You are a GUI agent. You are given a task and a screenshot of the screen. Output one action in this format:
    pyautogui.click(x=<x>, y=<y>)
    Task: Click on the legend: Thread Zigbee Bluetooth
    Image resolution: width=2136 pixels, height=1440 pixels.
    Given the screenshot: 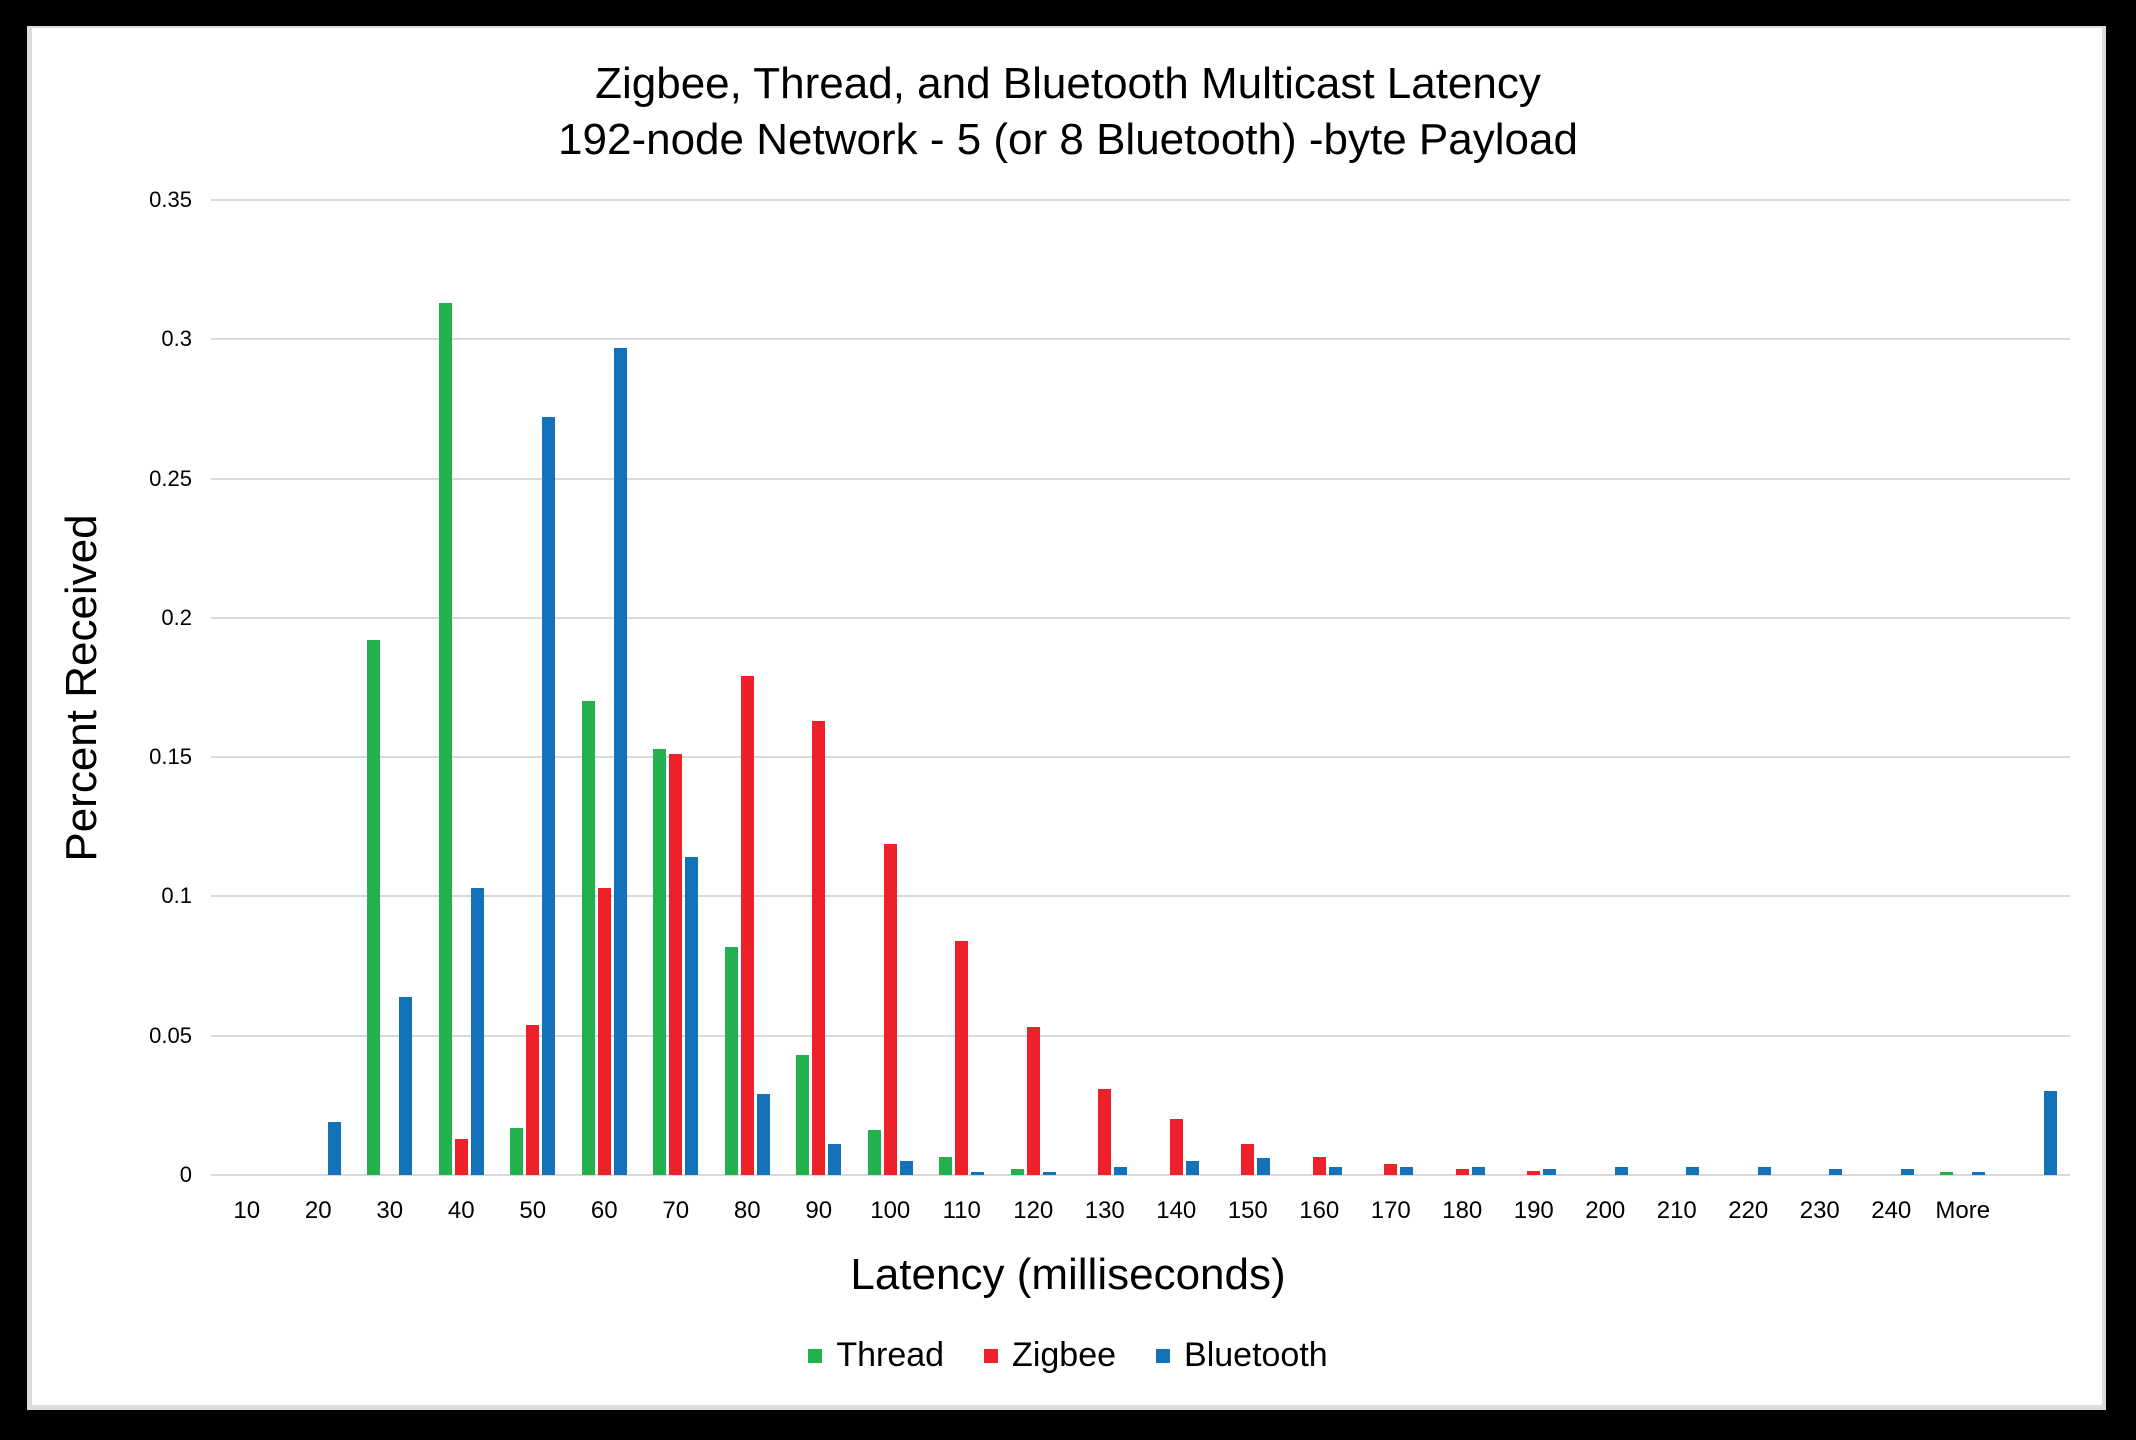 What is the action you would take?
    pyautogui.click(x=1068, y=1355)
    